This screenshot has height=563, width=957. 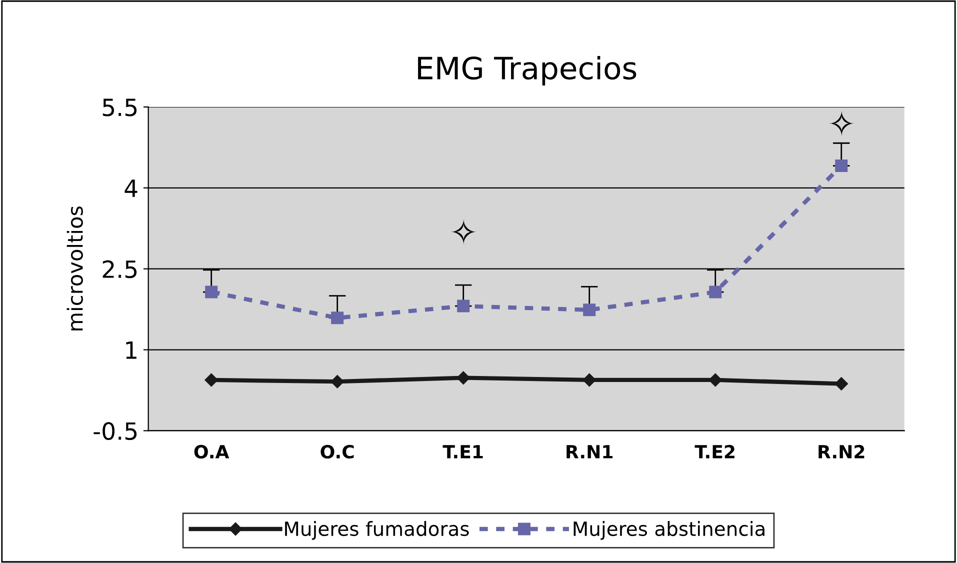 I want to click on x-tick-label: R.N2, so click(x=841, y=451).